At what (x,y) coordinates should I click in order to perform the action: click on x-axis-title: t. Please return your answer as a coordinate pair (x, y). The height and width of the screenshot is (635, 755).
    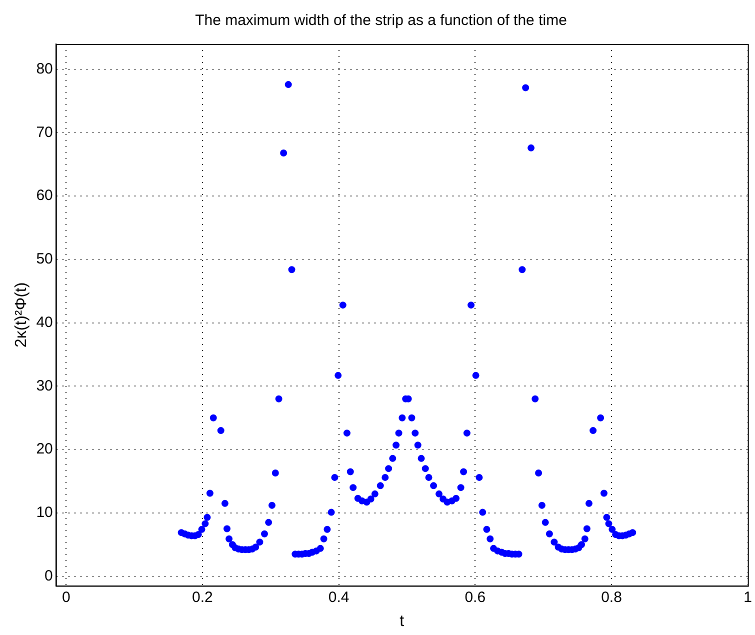
    Looking at the image, I should click on (402, 621).